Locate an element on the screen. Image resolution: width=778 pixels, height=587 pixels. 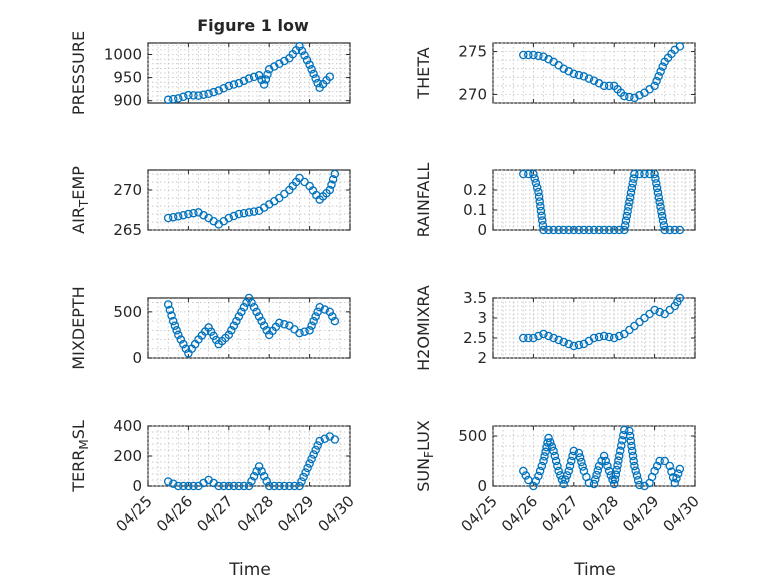
axes-box-h2omixra is located at coordinates (594, 328).